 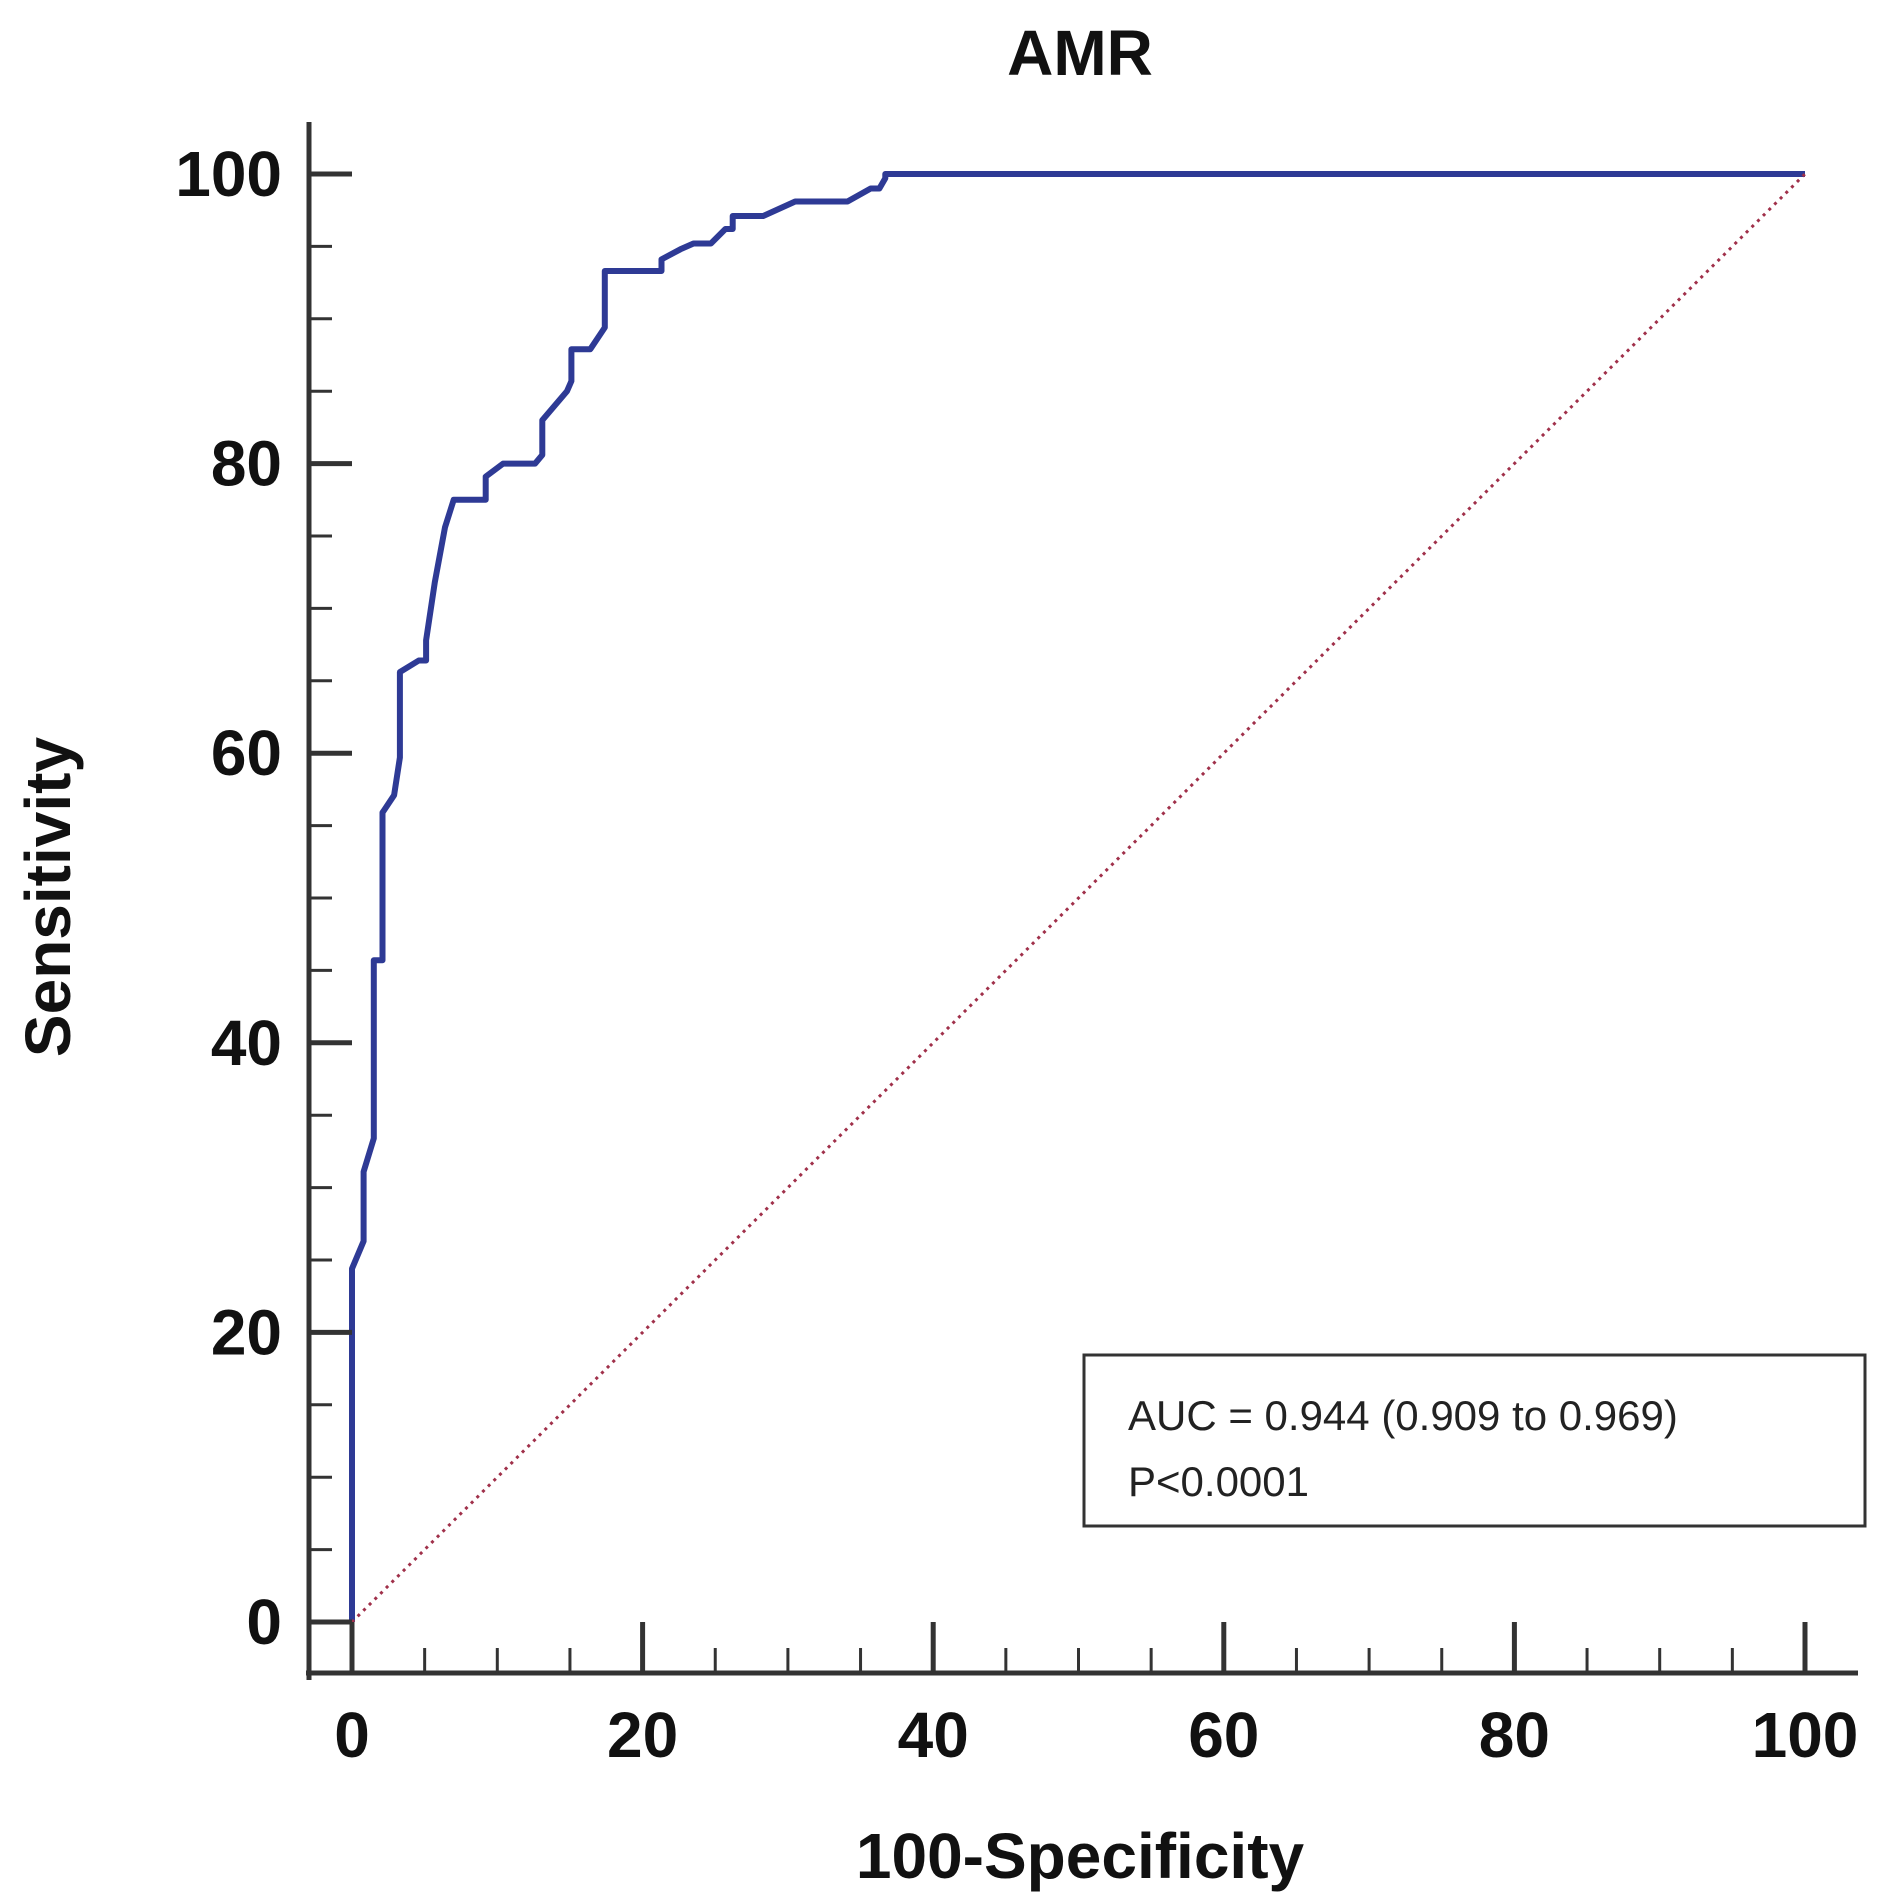 I want to click on x-tick-label: 20, so click(x=642, y=1735).